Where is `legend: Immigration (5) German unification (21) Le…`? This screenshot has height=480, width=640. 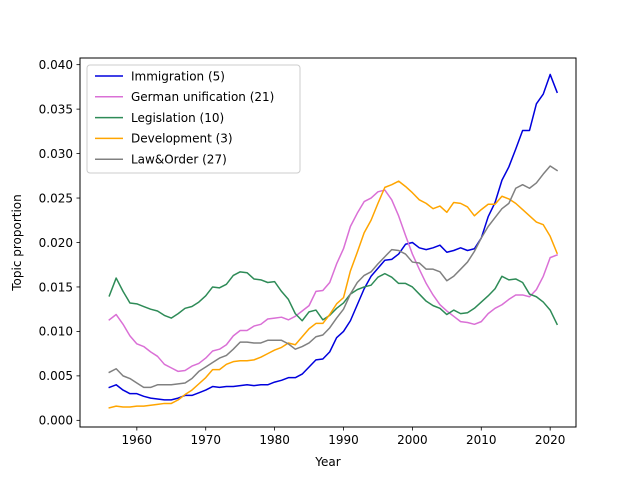 legend: Immigration (5) German unification (21) Le… is located at coordinates (193, 119).